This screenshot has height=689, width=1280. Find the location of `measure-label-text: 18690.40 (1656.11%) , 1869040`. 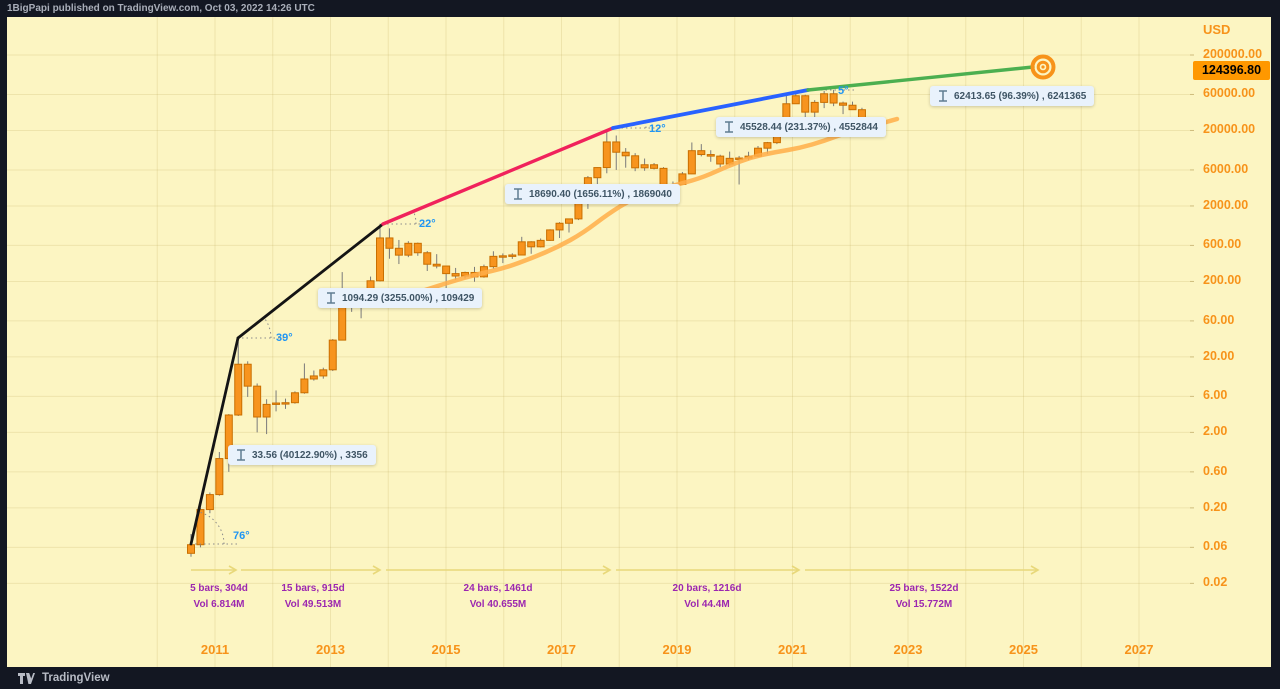

measure-label-text: 18690.40 (1656.11%) , 1869040 is located at coordinates (600, 194).